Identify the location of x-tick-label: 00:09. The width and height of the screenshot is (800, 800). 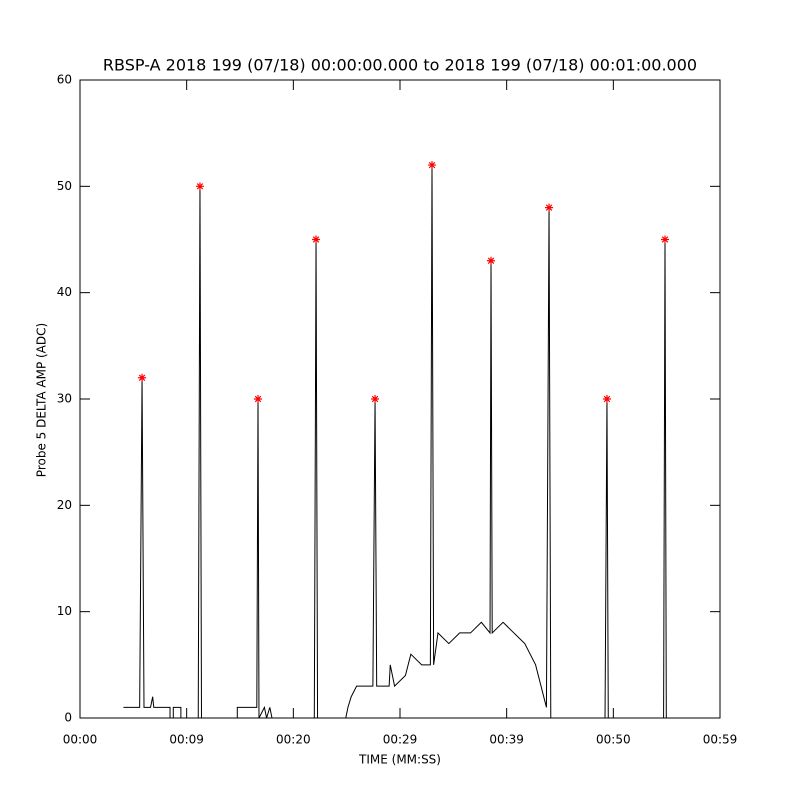
(186, 740).